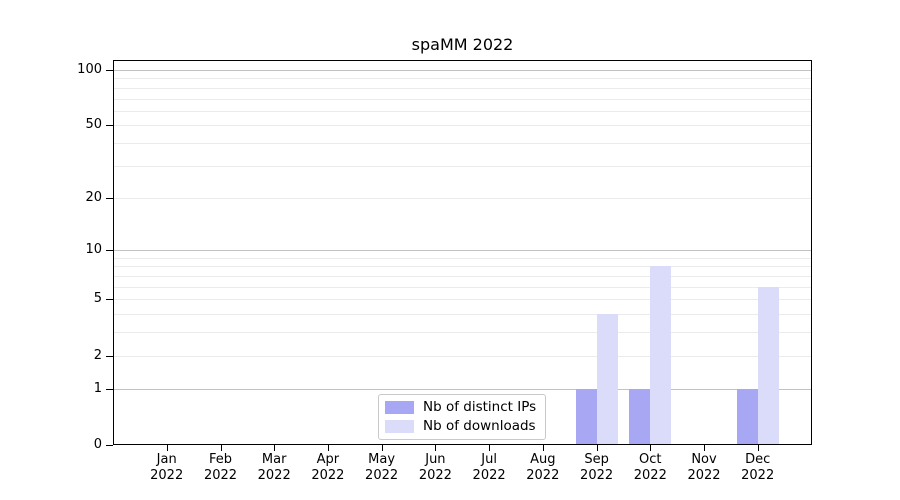 The width and height of the screenshot is (900, 500). What do you see at coordinates (167, 467) in the screenshot?
I see `x-tick-label: Jan 2022` at bounding box center [167, 467].